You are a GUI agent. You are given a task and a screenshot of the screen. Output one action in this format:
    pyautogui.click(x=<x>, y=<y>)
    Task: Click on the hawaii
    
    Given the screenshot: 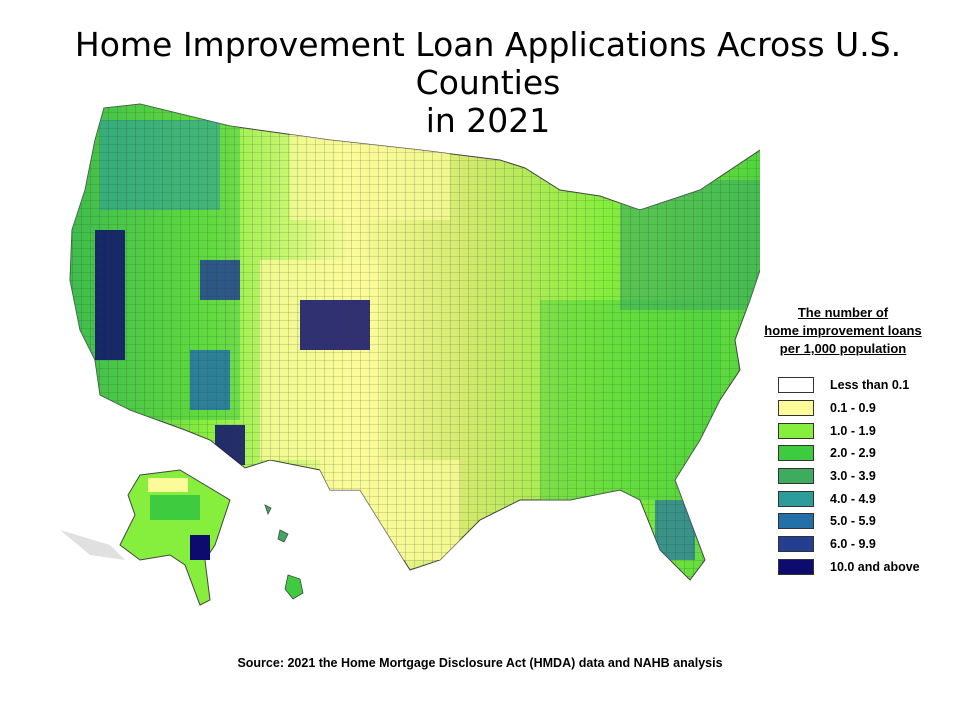 What is the action you would take?
    pyautogui.click(x=284, y=552)
    